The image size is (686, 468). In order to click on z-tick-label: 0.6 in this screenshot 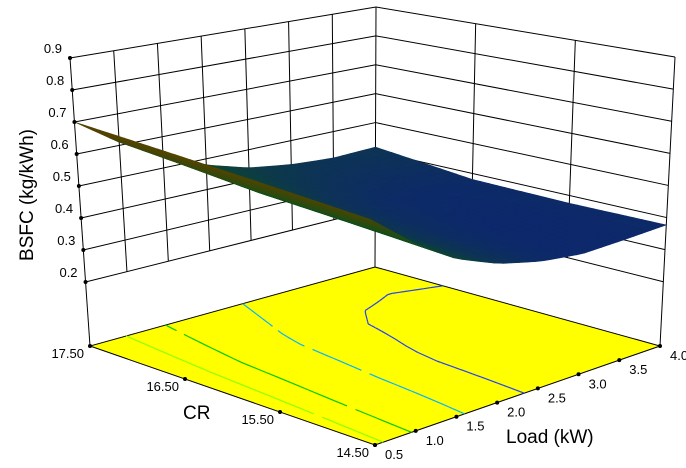, I will do `click(60, 144)`.